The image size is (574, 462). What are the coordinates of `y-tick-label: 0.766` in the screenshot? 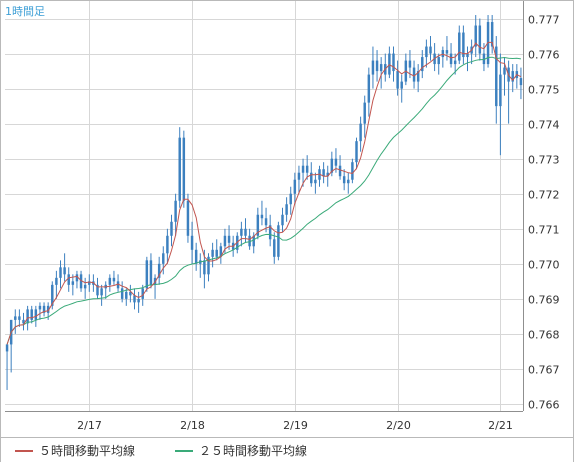 It's located at (544, 405).